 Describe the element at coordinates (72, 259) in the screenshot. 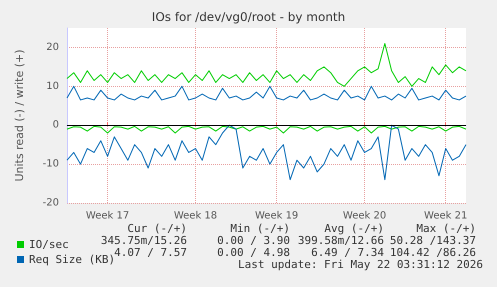

I see `legend-label: Req Size (KB)` at that location.